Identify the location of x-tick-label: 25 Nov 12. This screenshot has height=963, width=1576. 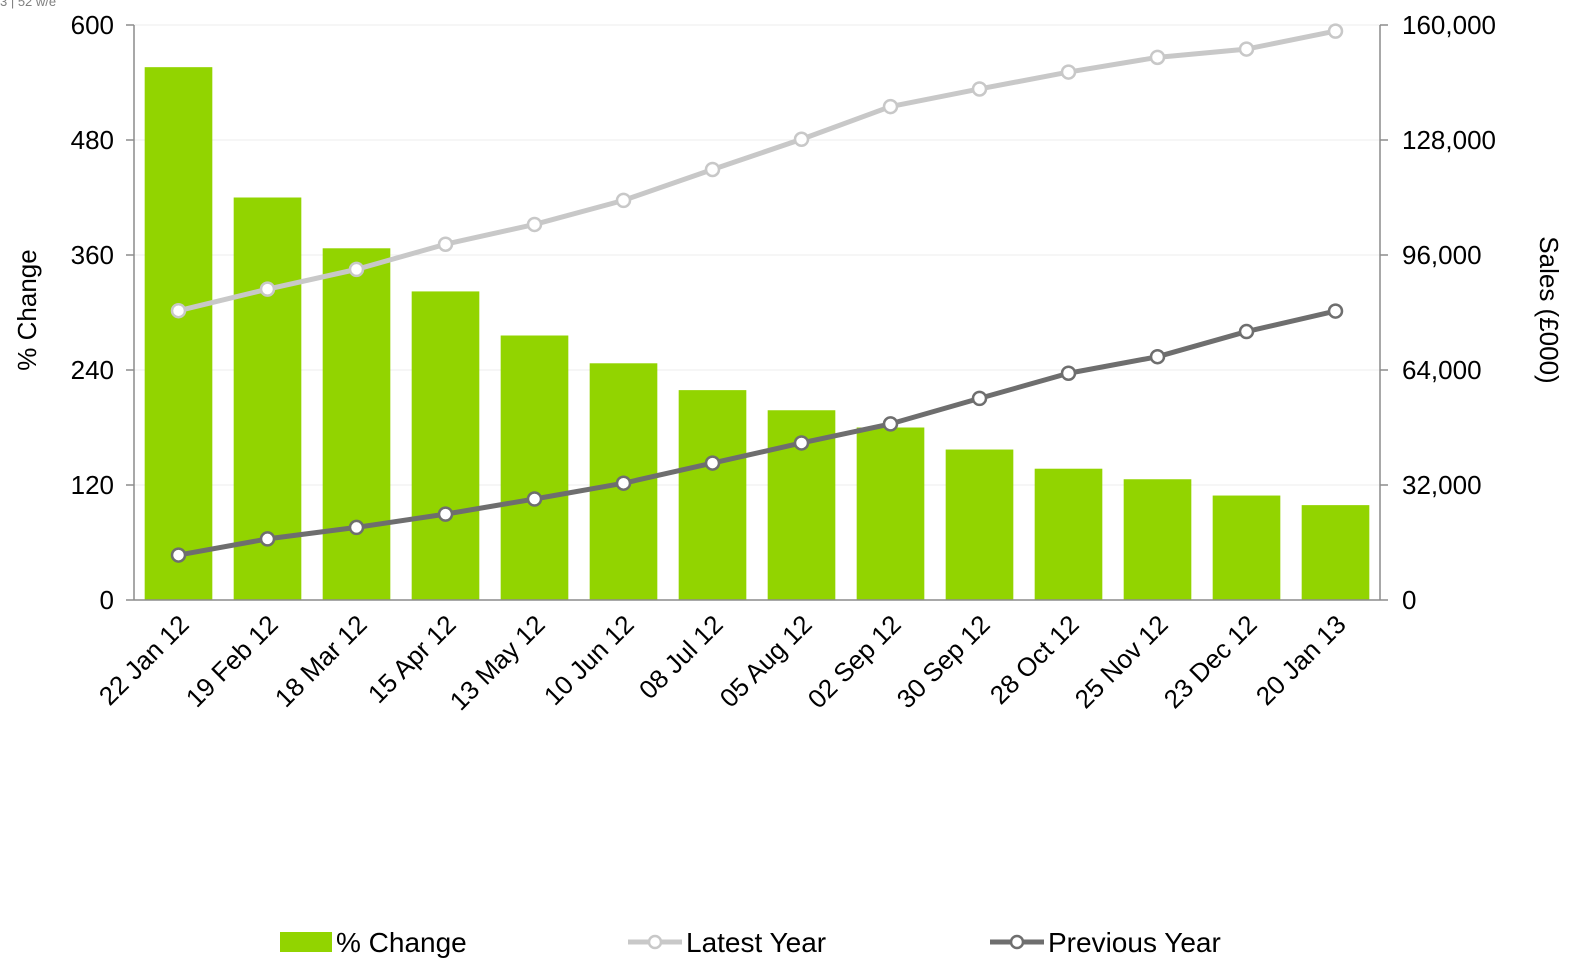
(1121, 661).